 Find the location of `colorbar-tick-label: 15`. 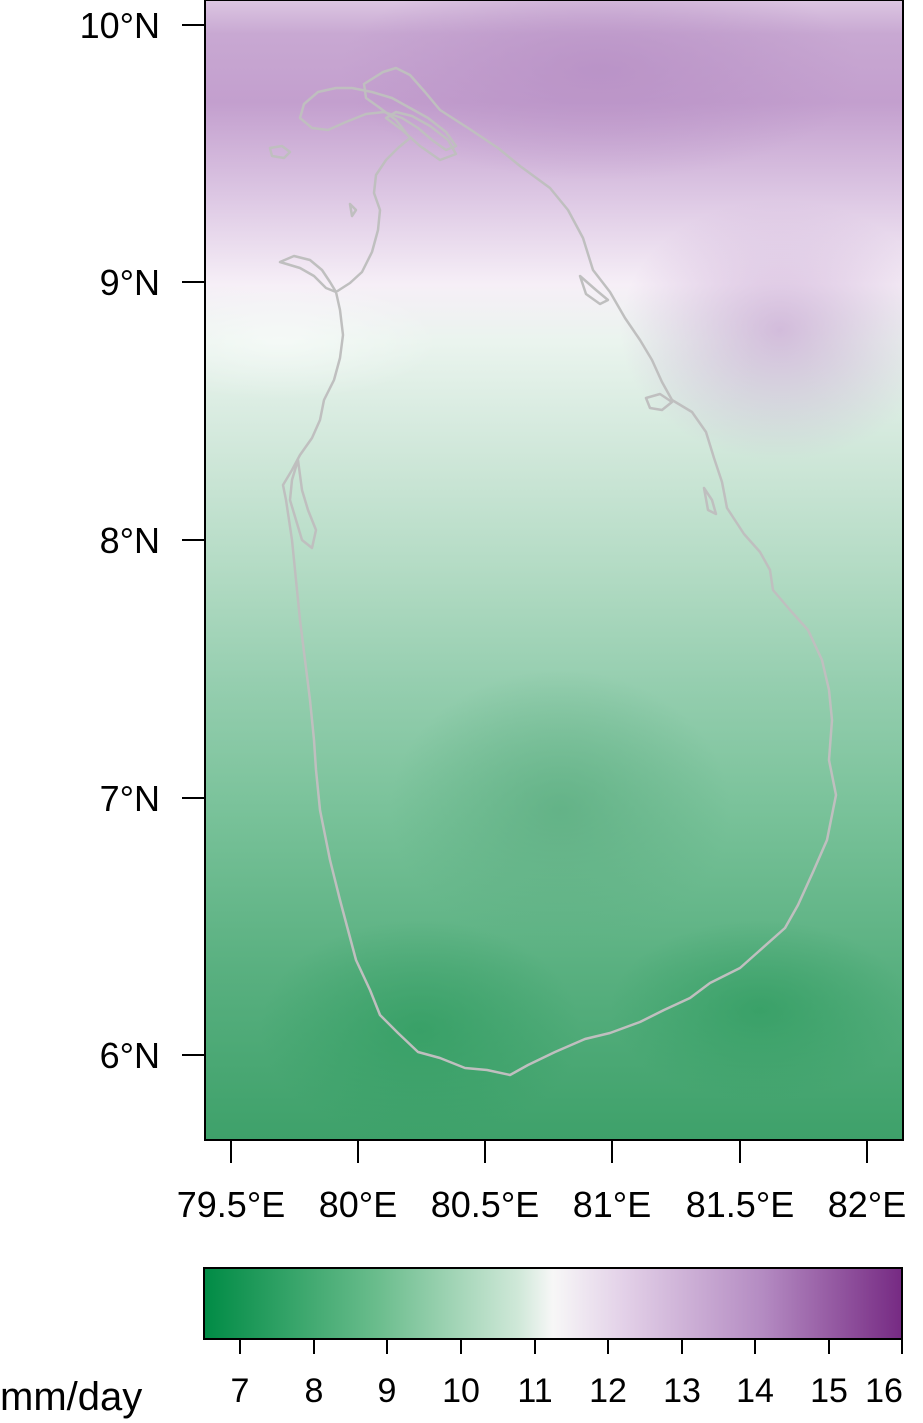

colorbar-tick-label: 15 is located at coordinates (829, 1391).